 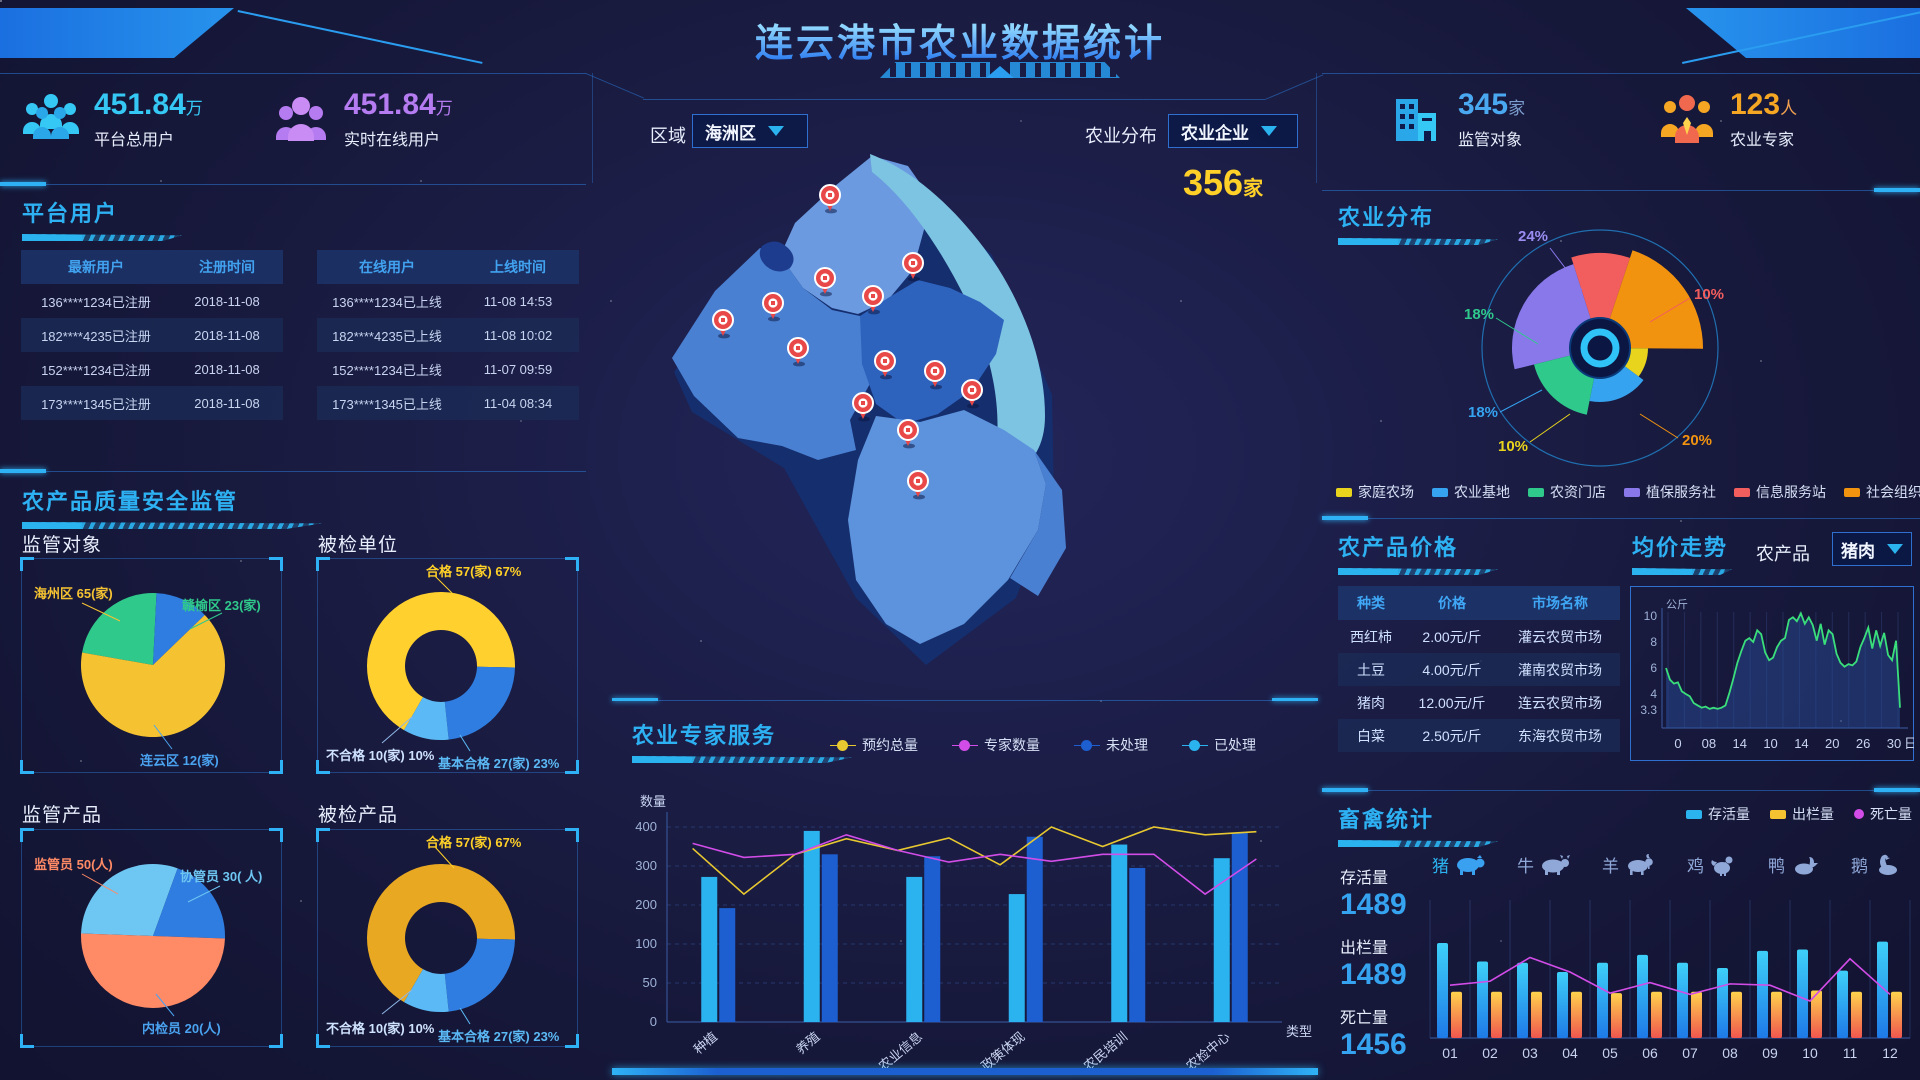 What do you see at coordinates (293, 184) in the screenshot?
I see `divider` at bounding box center [293, 184].